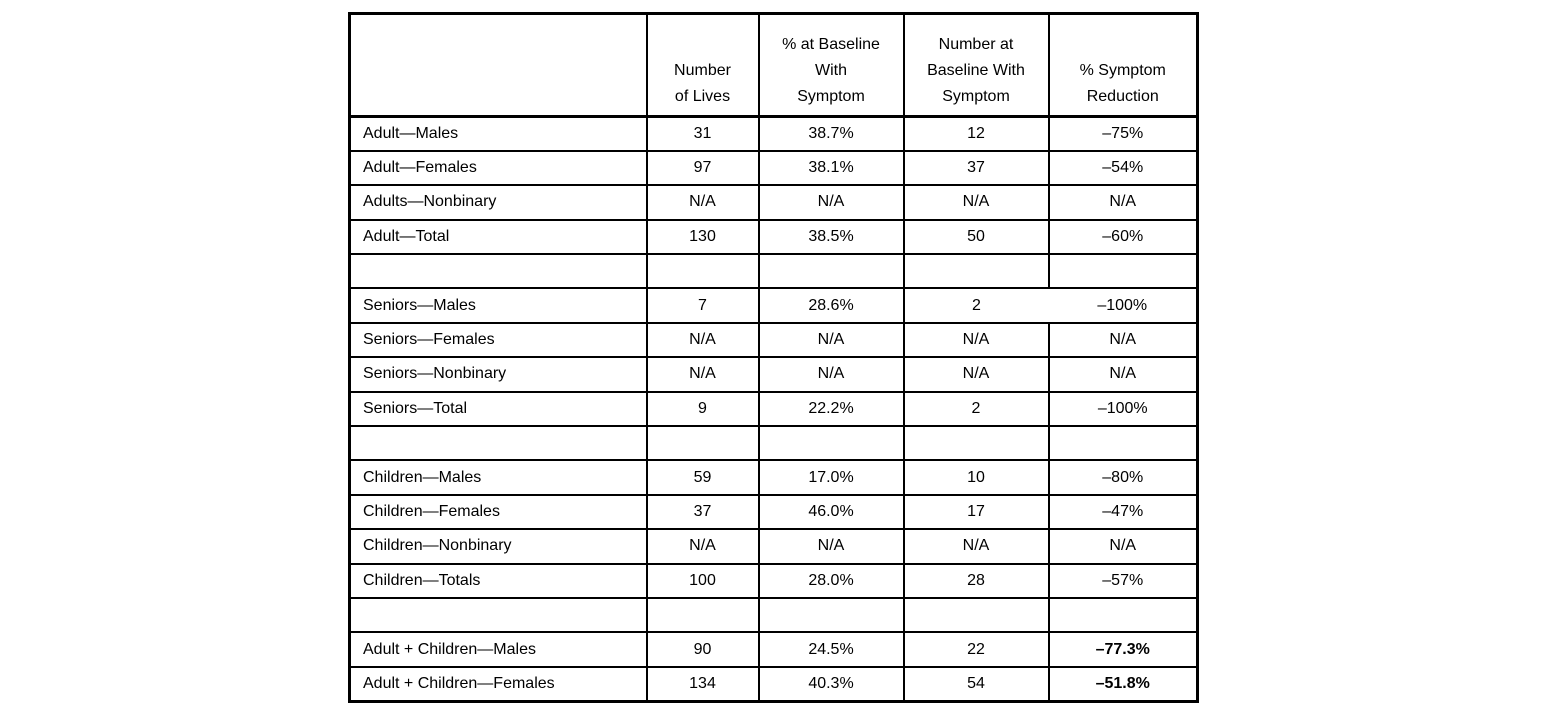  I want to click on col-header-number-at-baseline: Number at Baseline With Symptom, so click(976, 65).